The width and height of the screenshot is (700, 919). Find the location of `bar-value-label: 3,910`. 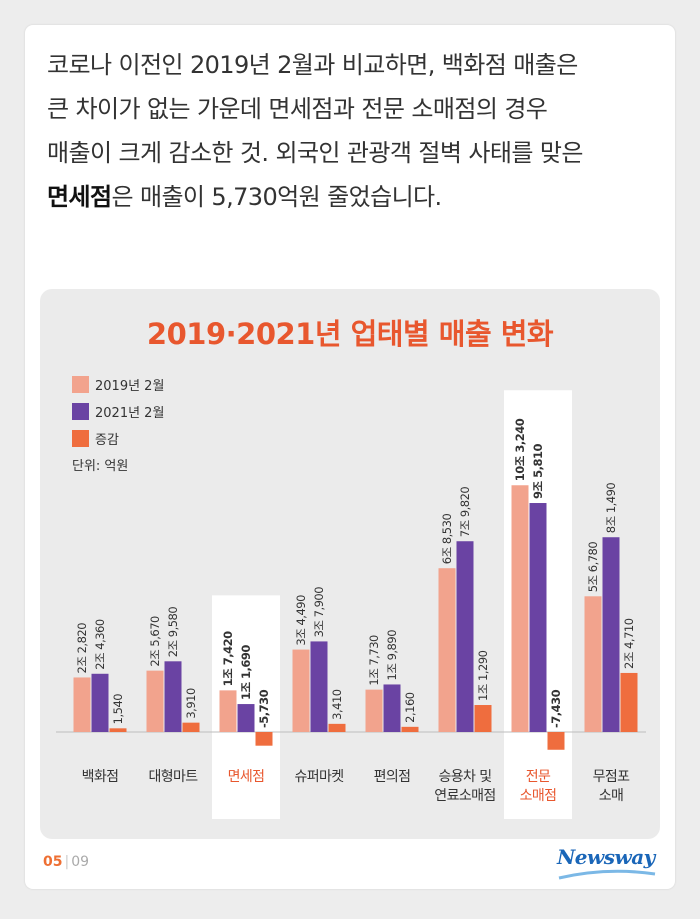

bar-value-label: 3,910 is located at coordinates (191, 703).